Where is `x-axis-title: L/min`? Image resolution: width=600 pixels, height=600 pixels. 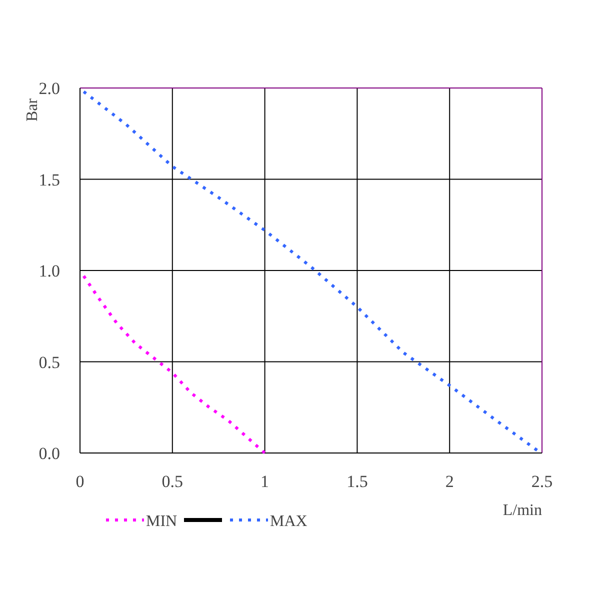 x-axis-title: L/min is located at coordinates (522, 510).